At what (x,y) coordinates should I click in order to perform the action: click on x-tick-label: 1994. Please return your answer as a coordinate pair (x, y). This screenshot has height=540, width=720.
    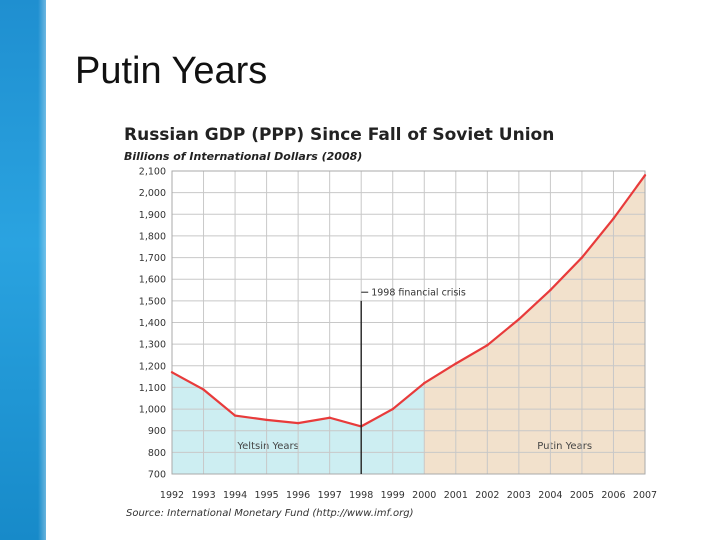
    Looking at the image, I should click on (235, 495).